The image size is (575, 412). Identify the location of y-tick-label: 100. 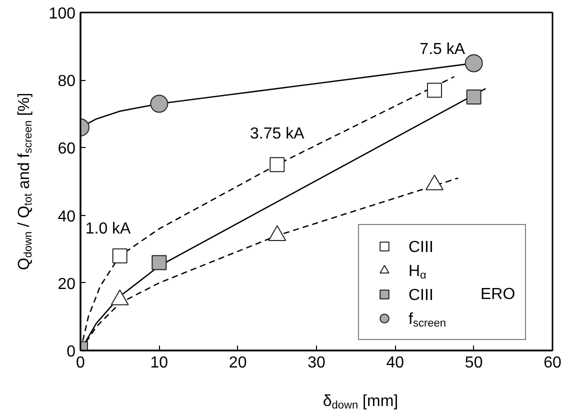
(62, 14).